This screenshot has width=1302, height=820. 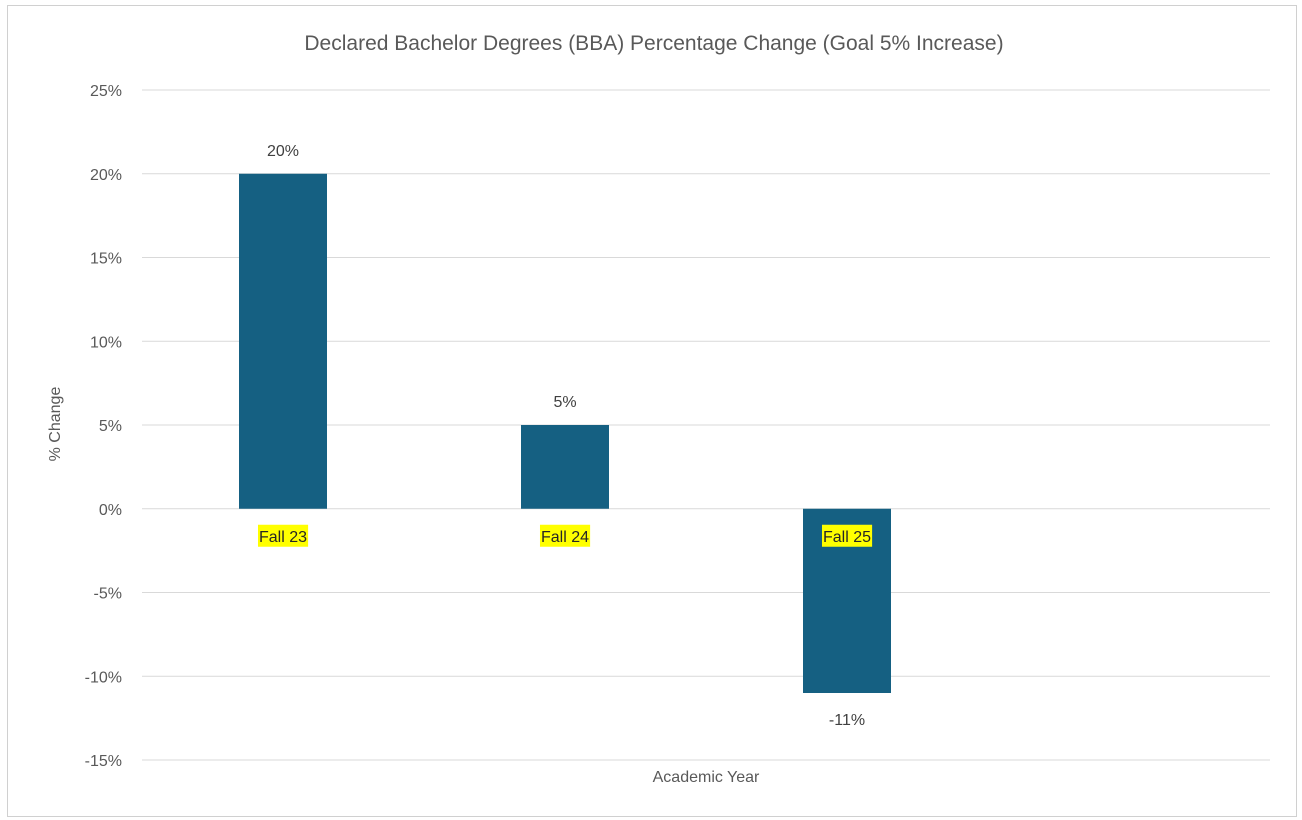 What do you see at coordinates (55, 424) in the screenshot?
I see `y-axis-title: % Change` at bounding box center [55, 424].